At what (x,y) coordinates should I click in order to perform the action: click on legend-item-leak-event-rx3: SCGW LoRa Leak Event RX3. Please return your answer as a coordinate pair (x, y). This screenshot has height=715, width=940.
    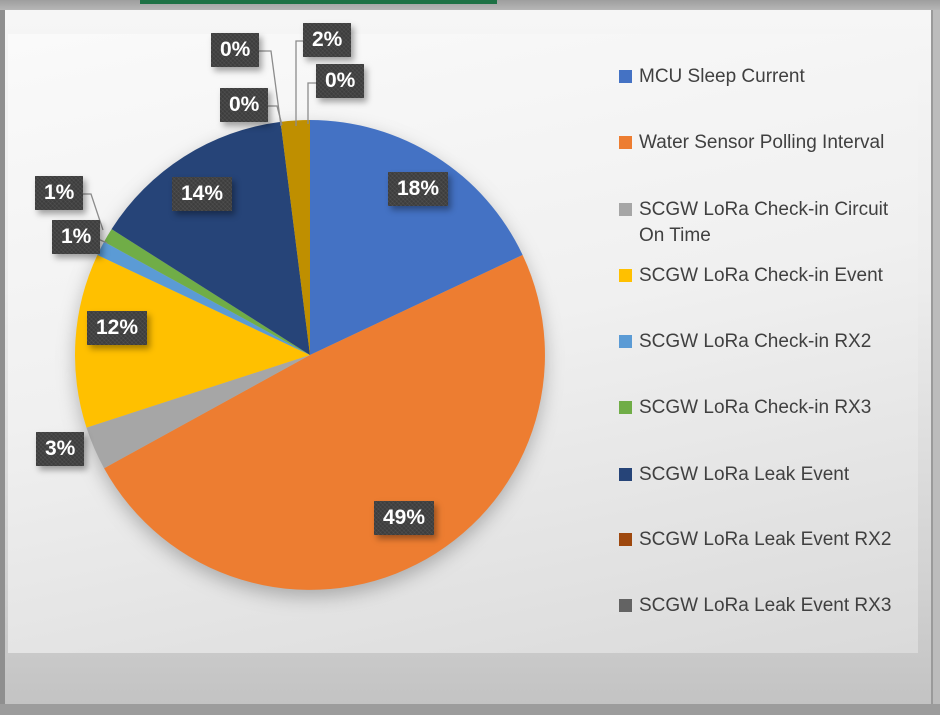
    Looking at the image, I should click on (768, 606).